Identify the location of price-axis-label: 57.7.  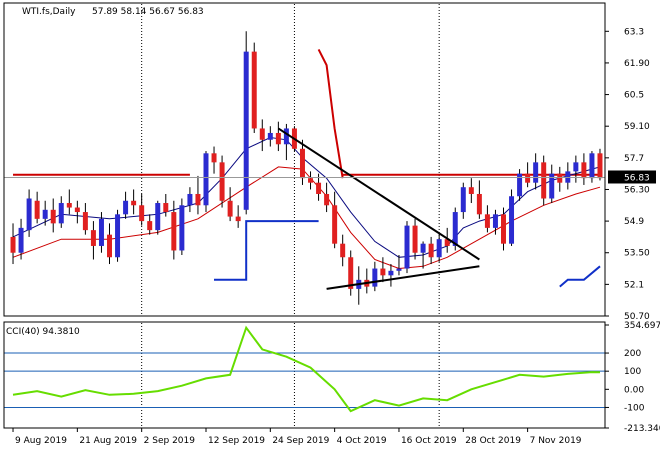
(634, 159).